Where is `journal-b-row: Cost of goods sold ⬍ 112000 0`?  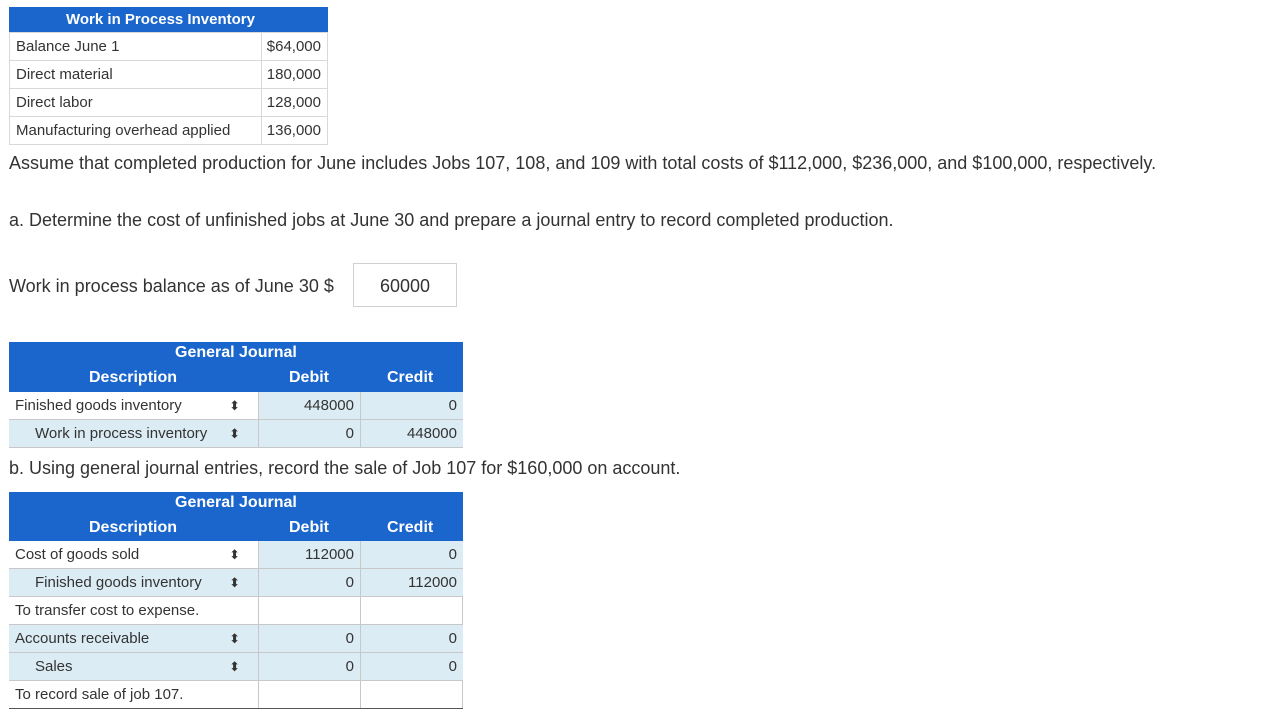
journal-b-row: Cost of goods sold ⬍ 112000 0 is located at coordinates (236, 555).